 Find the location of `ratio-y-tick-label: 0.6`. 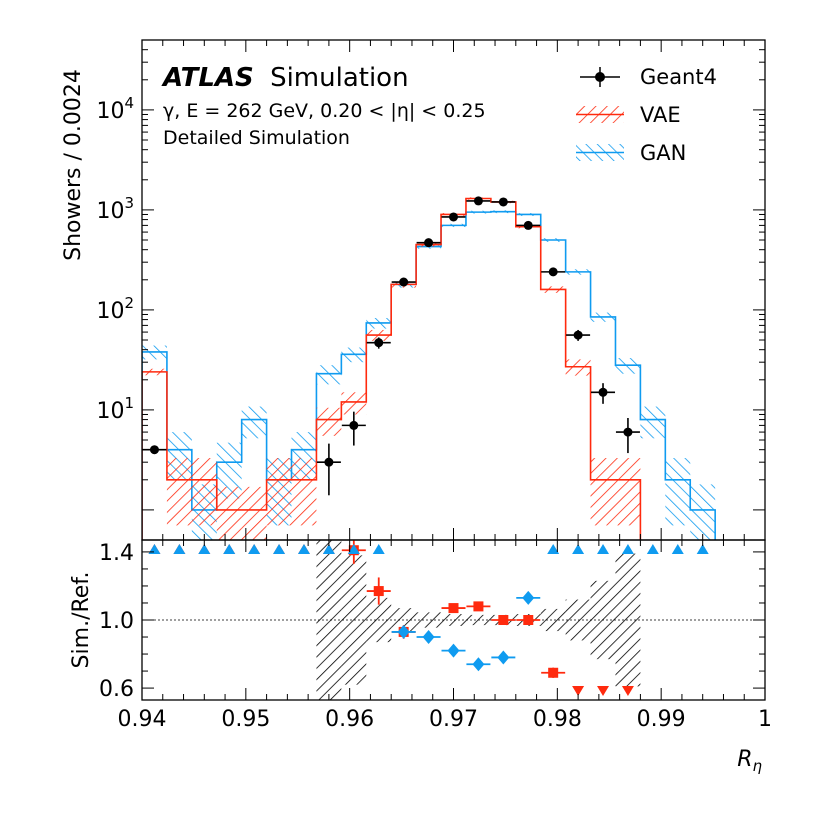

ratio-y-tick-label: 0.6 is located at coordinates (116, 689).